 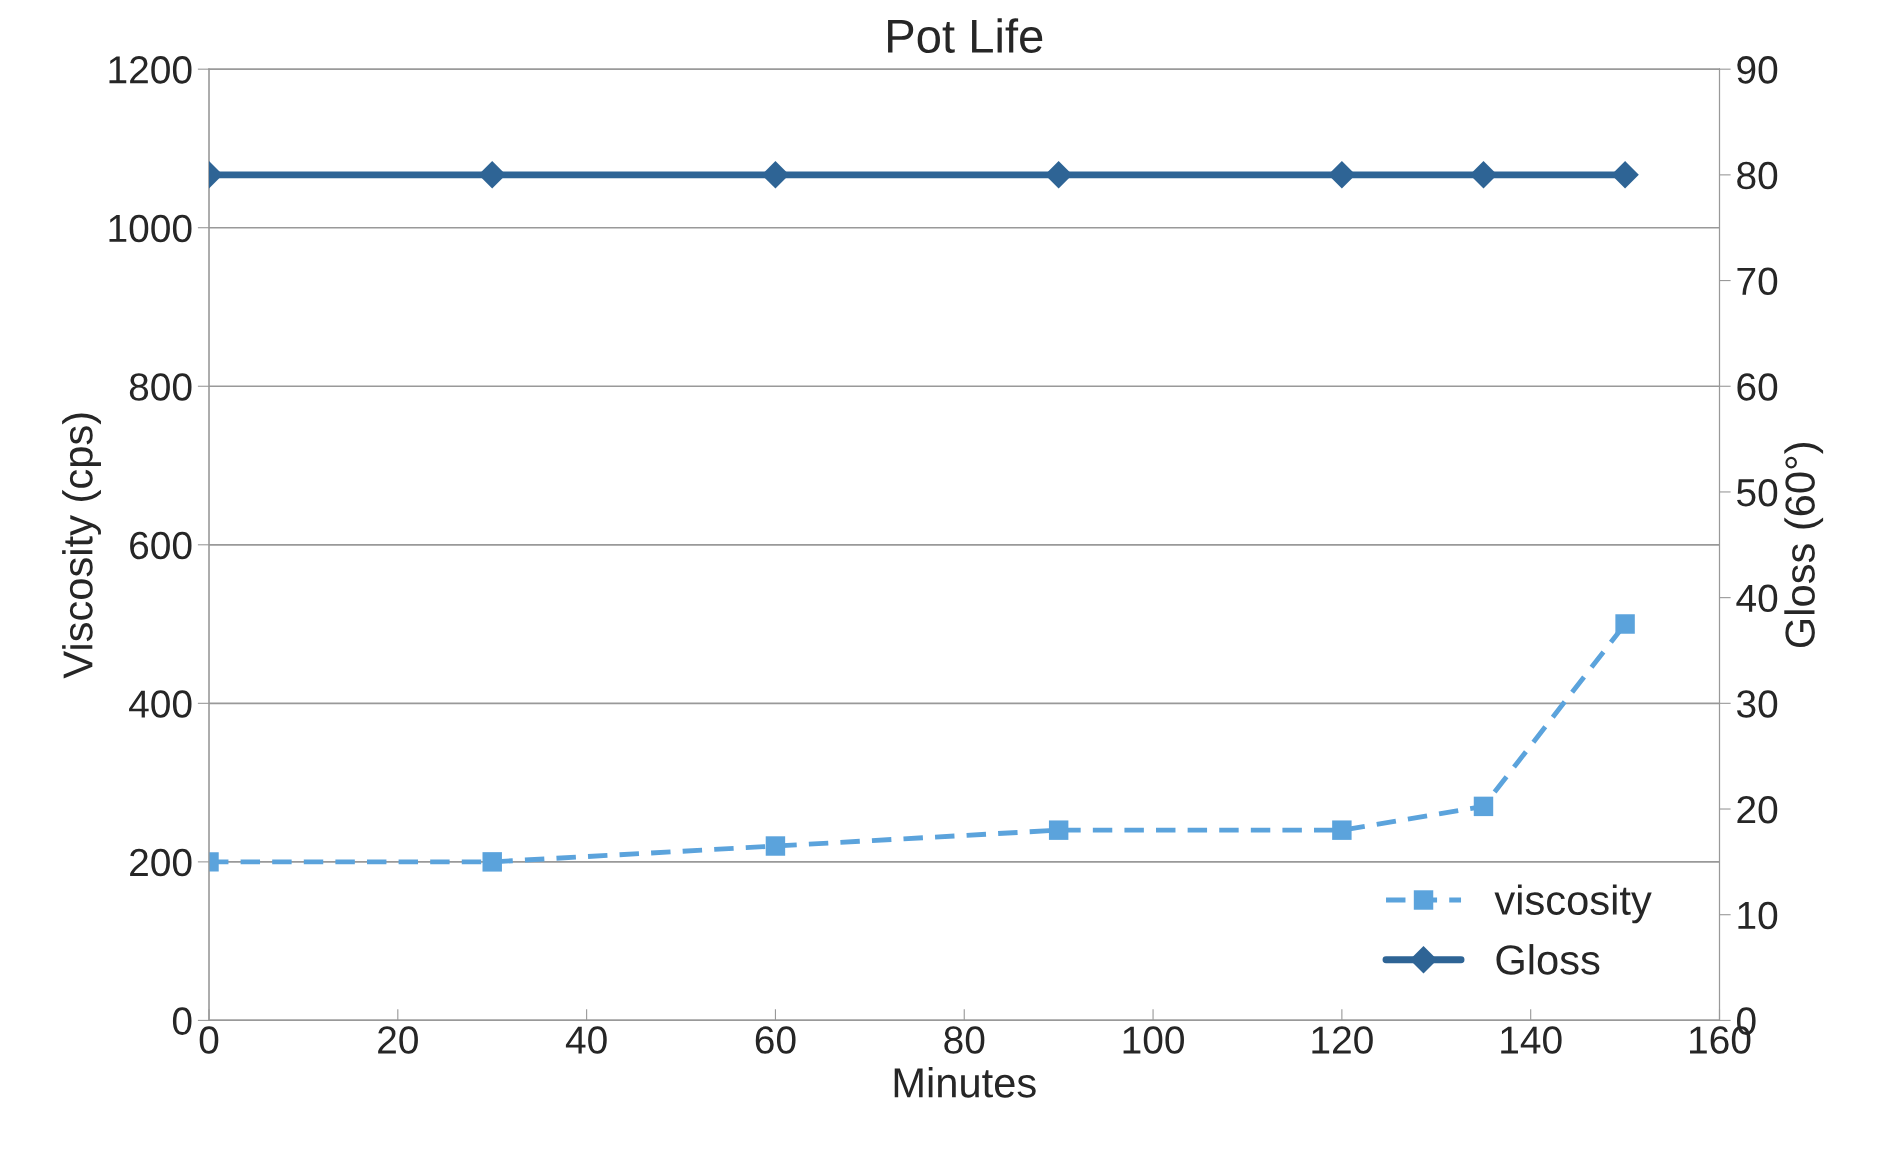 What do you see at coordinates (1757, 598) in the screenshot?
I see `y2-tick-label: 40` at bounding box center [1757, 598].